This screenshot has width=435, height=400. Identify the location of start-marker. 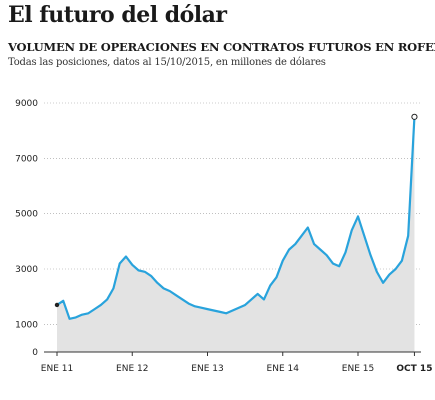
(57, 305).